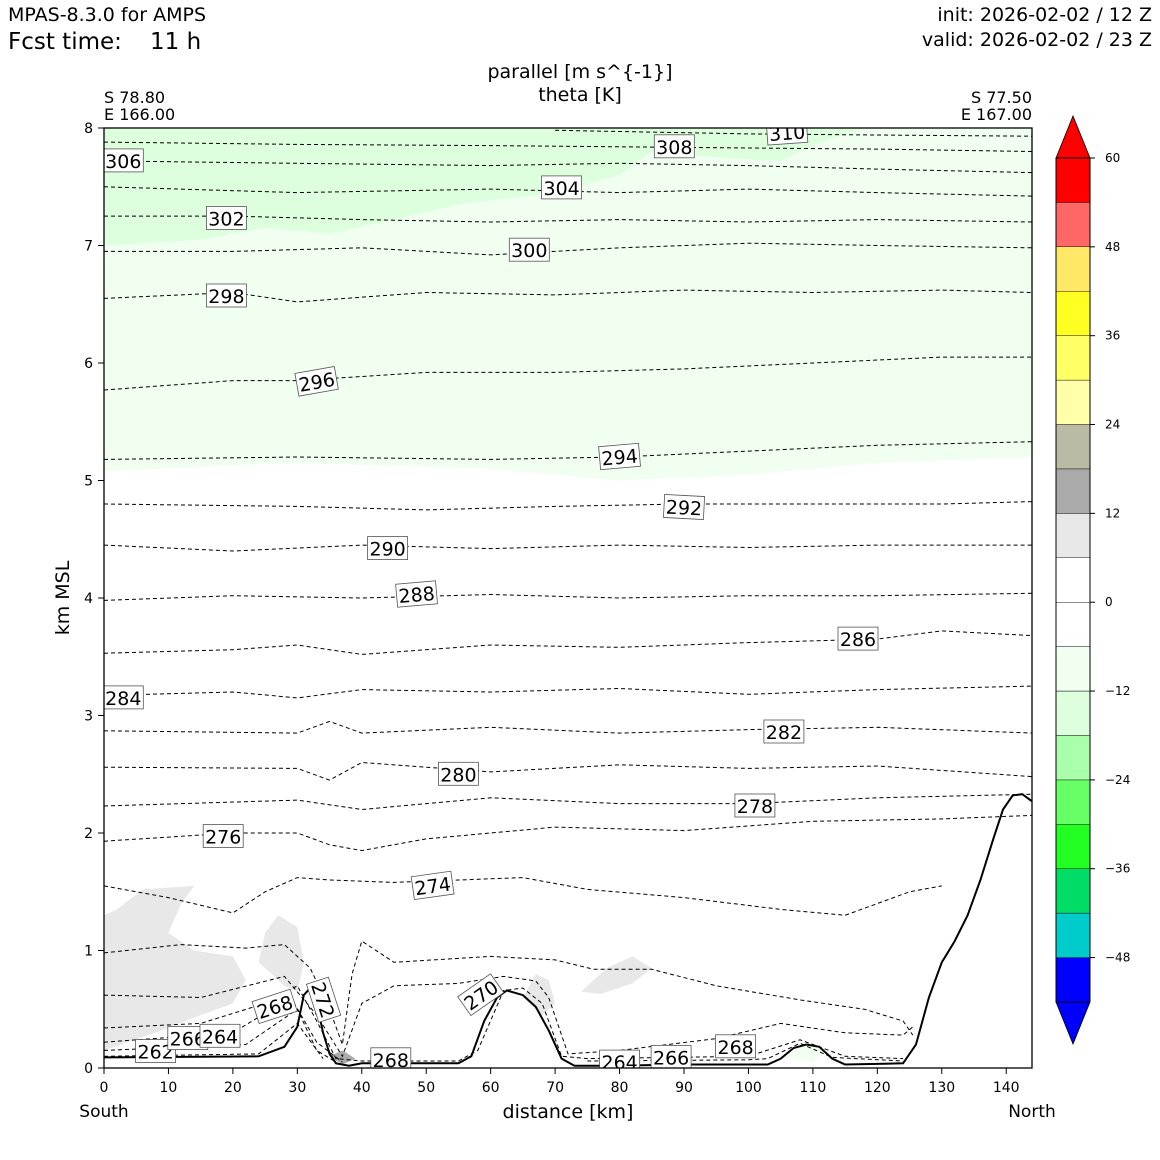  I want to click on forecast-time-value: 11 h, so click(176, 42).